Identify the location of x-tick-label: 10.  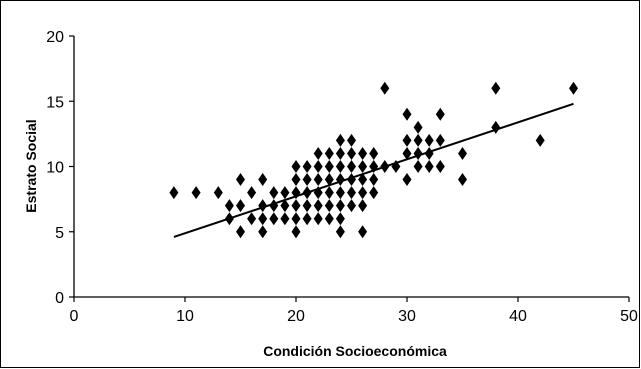
(185, 316).